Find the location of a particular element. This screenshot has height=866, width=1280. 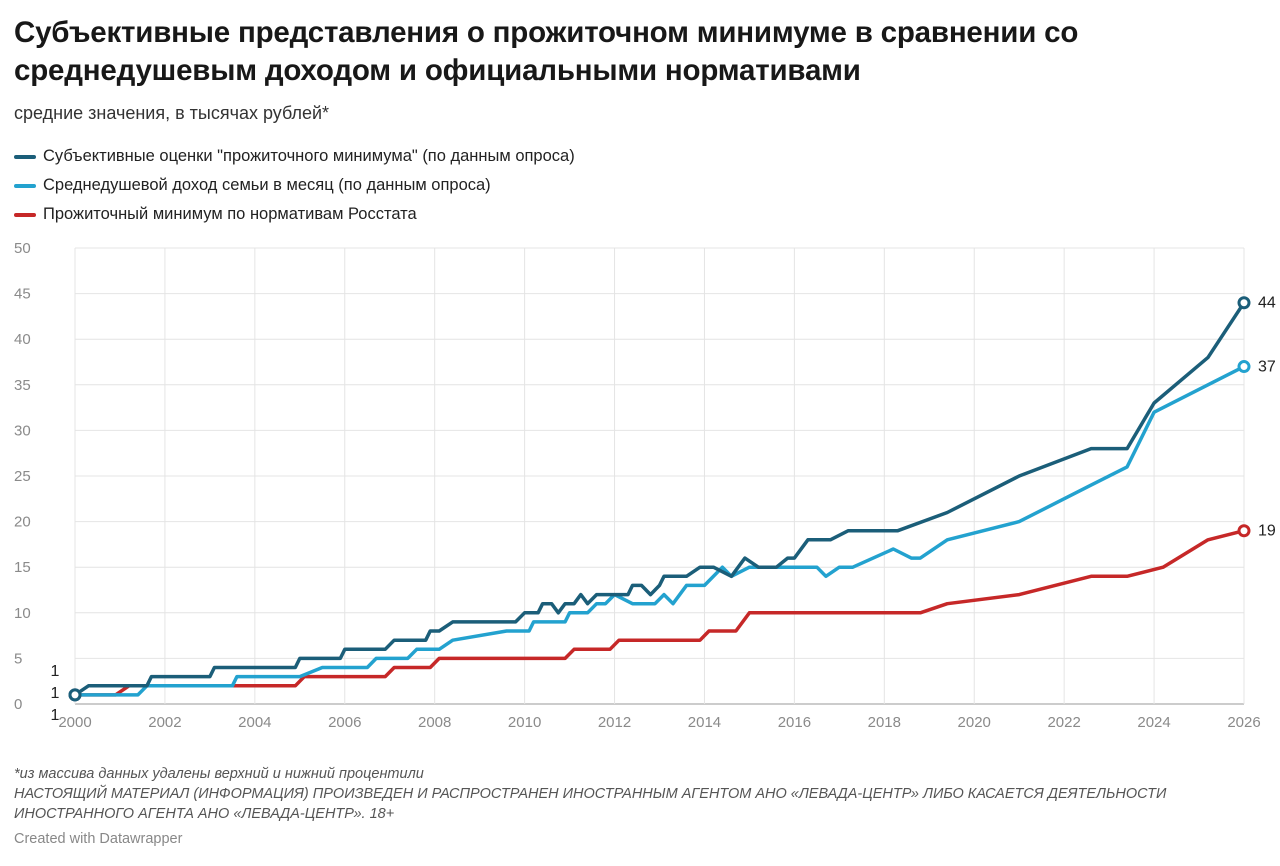

end-value-label-subjective: 44 is located at coordinates (1267, 303).